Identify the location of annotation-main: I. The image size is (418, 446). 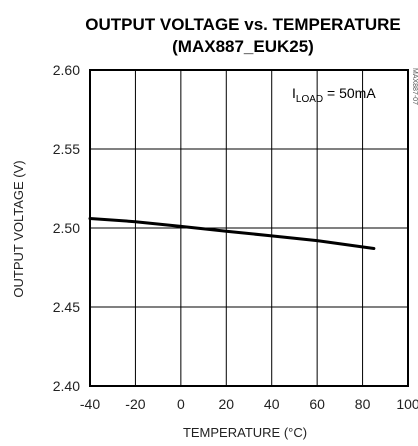
(294, 93).